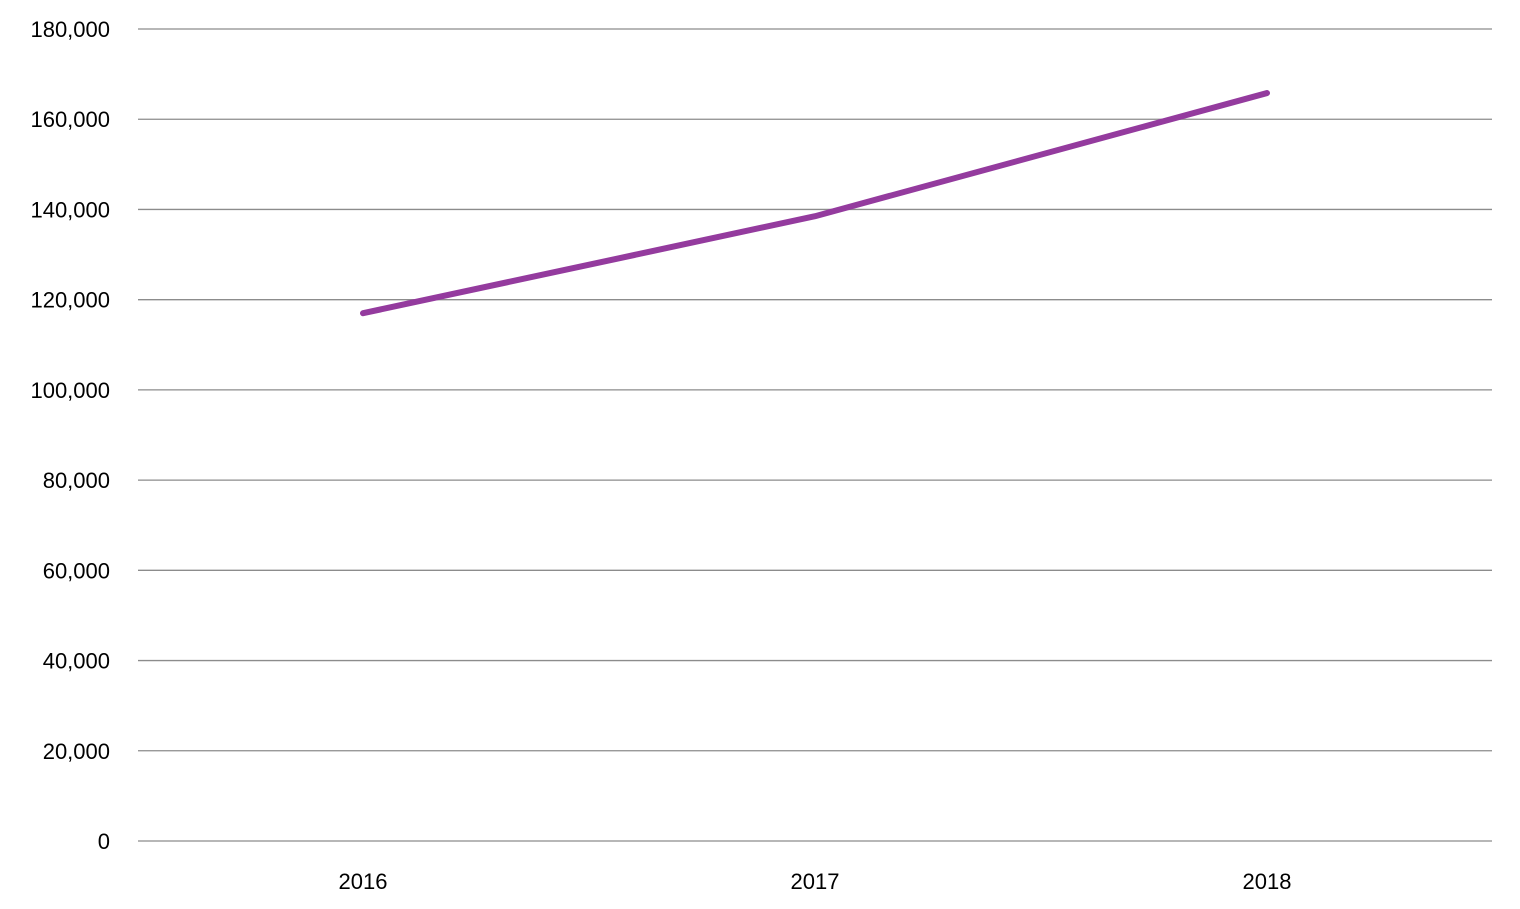 The image size is (1520, 909). What do you see at coordinates (104, 841) in the screenshot?
I see `y-tick-label: 0` at bounding box center [104, 841].